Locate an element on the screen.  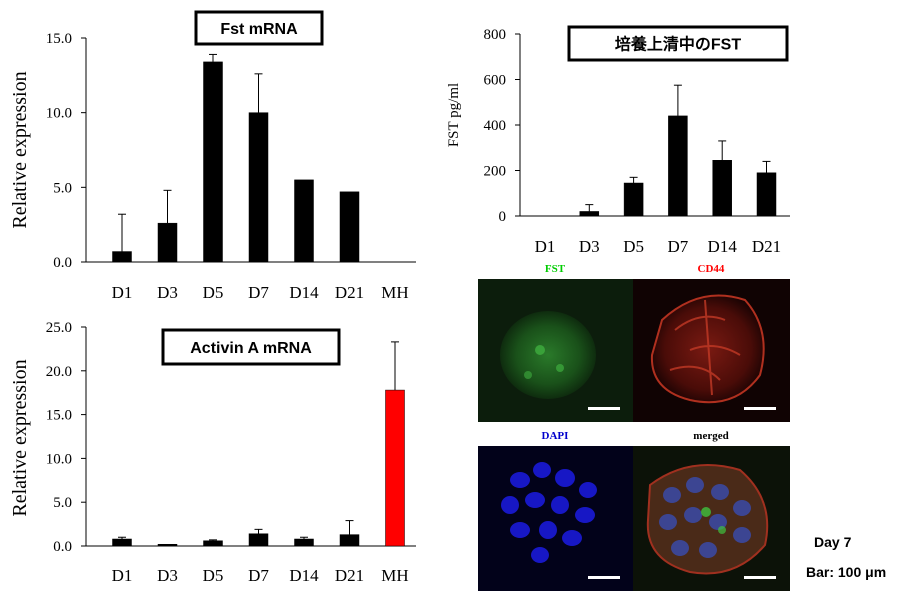
y-tick-label: 800 is located at coordinates (495, 35).